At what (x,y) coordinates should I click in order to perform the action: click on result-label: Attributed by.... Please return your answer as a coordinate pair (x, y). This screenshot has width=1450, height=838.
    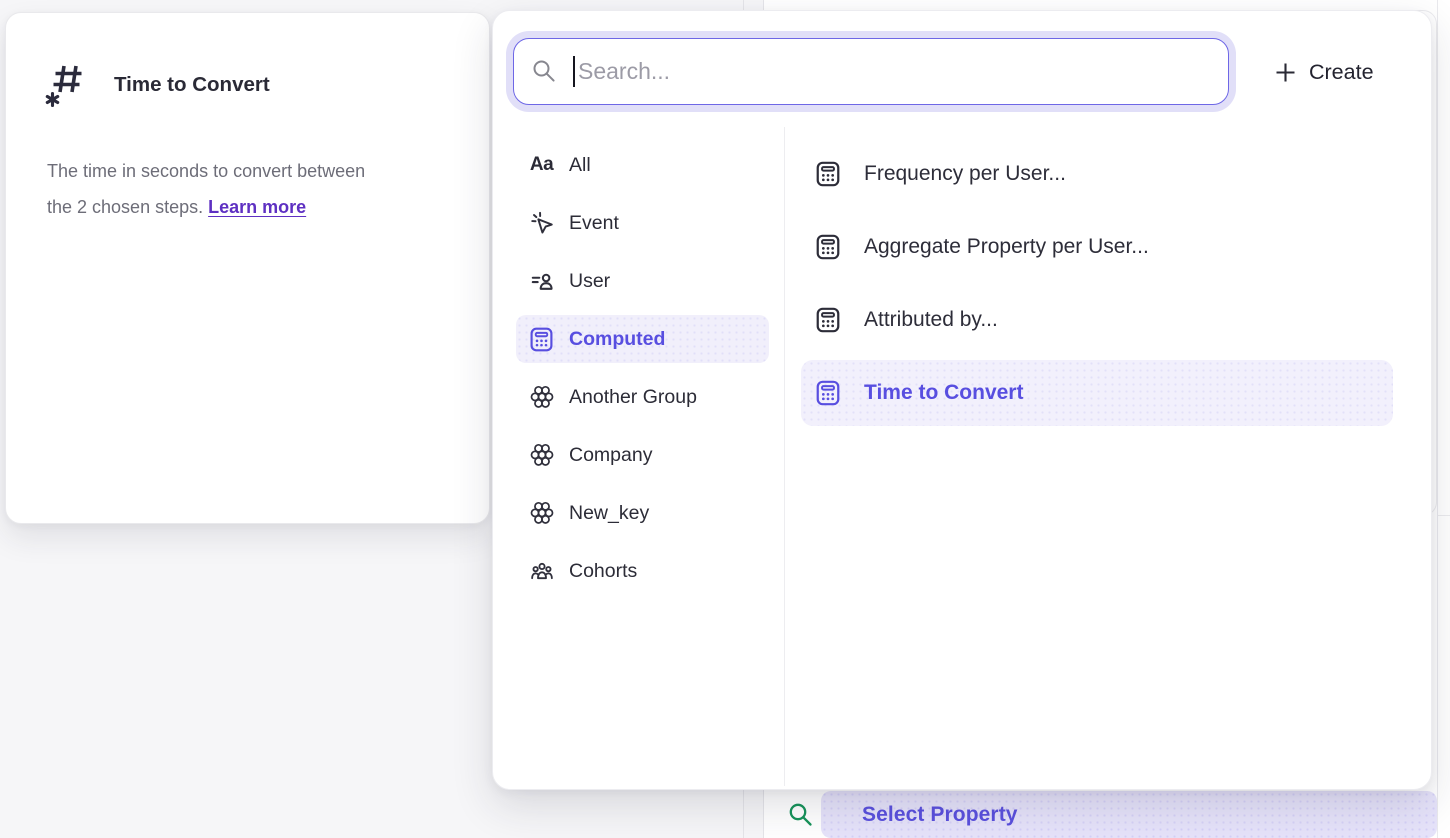
    Looking at the image, I should click on (931, 319).